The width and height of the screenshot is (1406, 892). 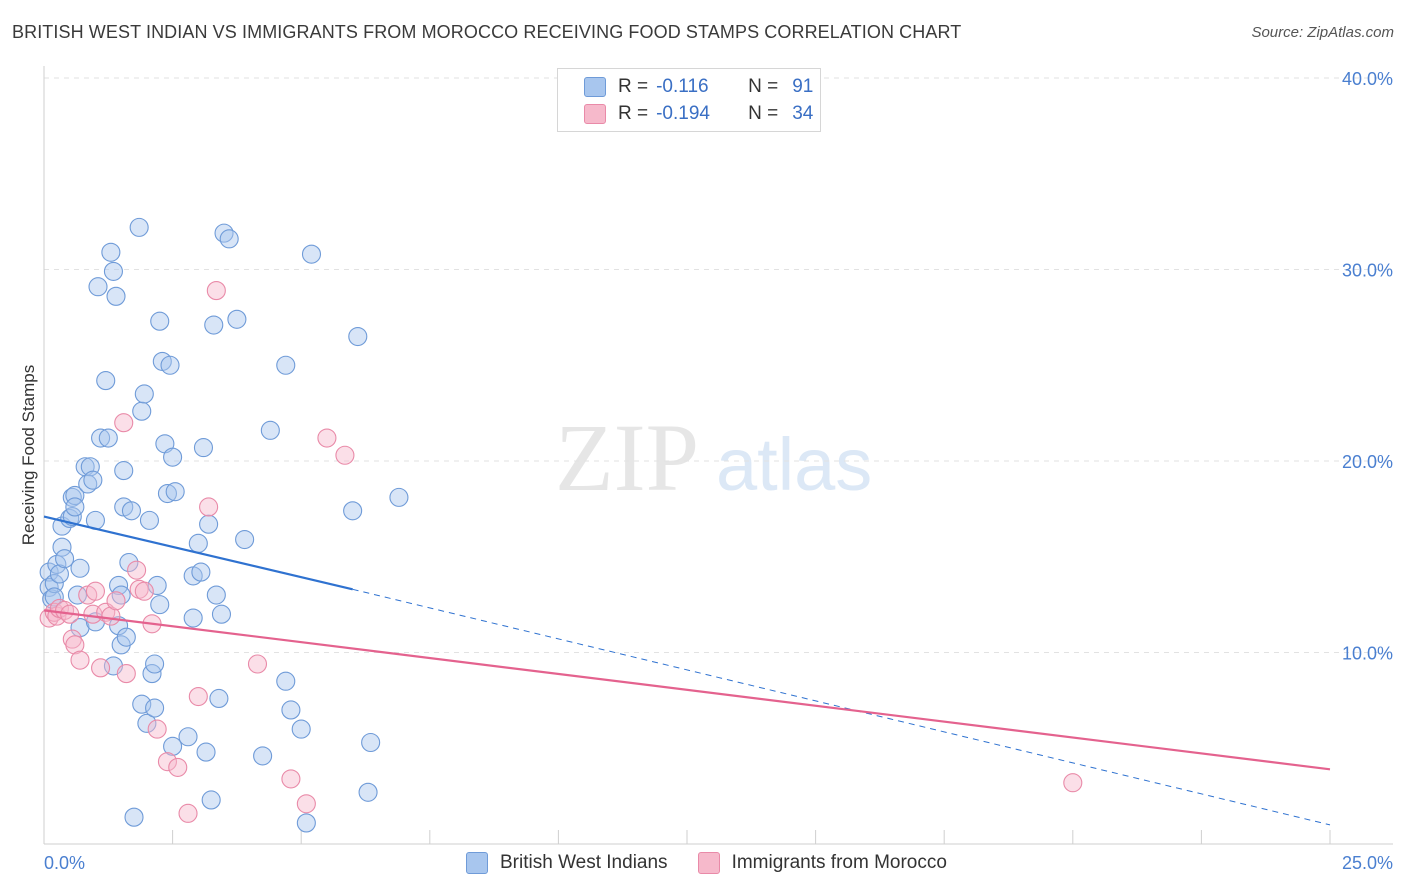 What do you see at coordinates (1367, 366) in the screenshot?
I see `y-axis-tick-labels: 10.0% 20.0% 30.0% 40.0%` at bounding box center [1367, 366].